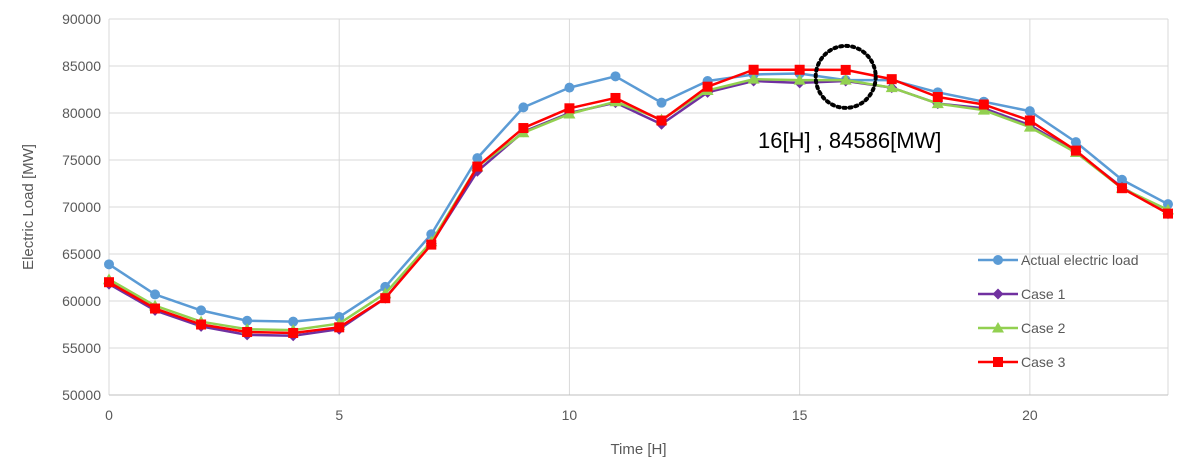  I want to click on y-tick-label: 85000, so click(81, 66).